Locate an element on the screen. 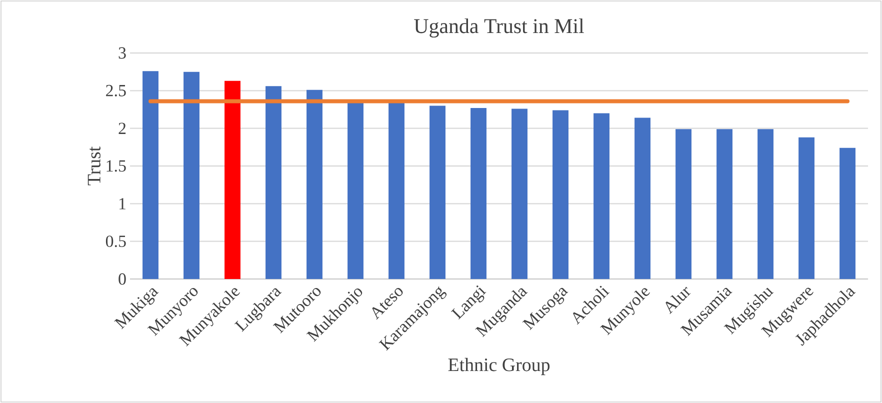 The width and height of the screenshot is (882, 403). y-tick-label: 1.5 is located at coordinates (116, 166).